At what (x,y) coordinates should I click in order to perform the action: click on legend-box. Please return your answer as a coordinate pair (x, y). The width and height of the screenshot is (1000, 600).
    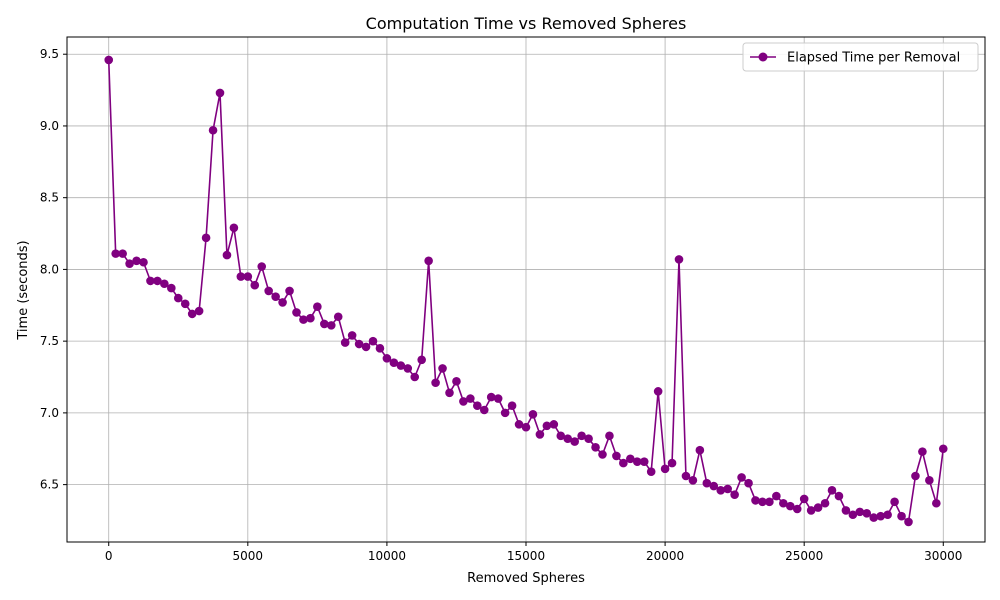
    Looking at the image, I should click on (860, 57).